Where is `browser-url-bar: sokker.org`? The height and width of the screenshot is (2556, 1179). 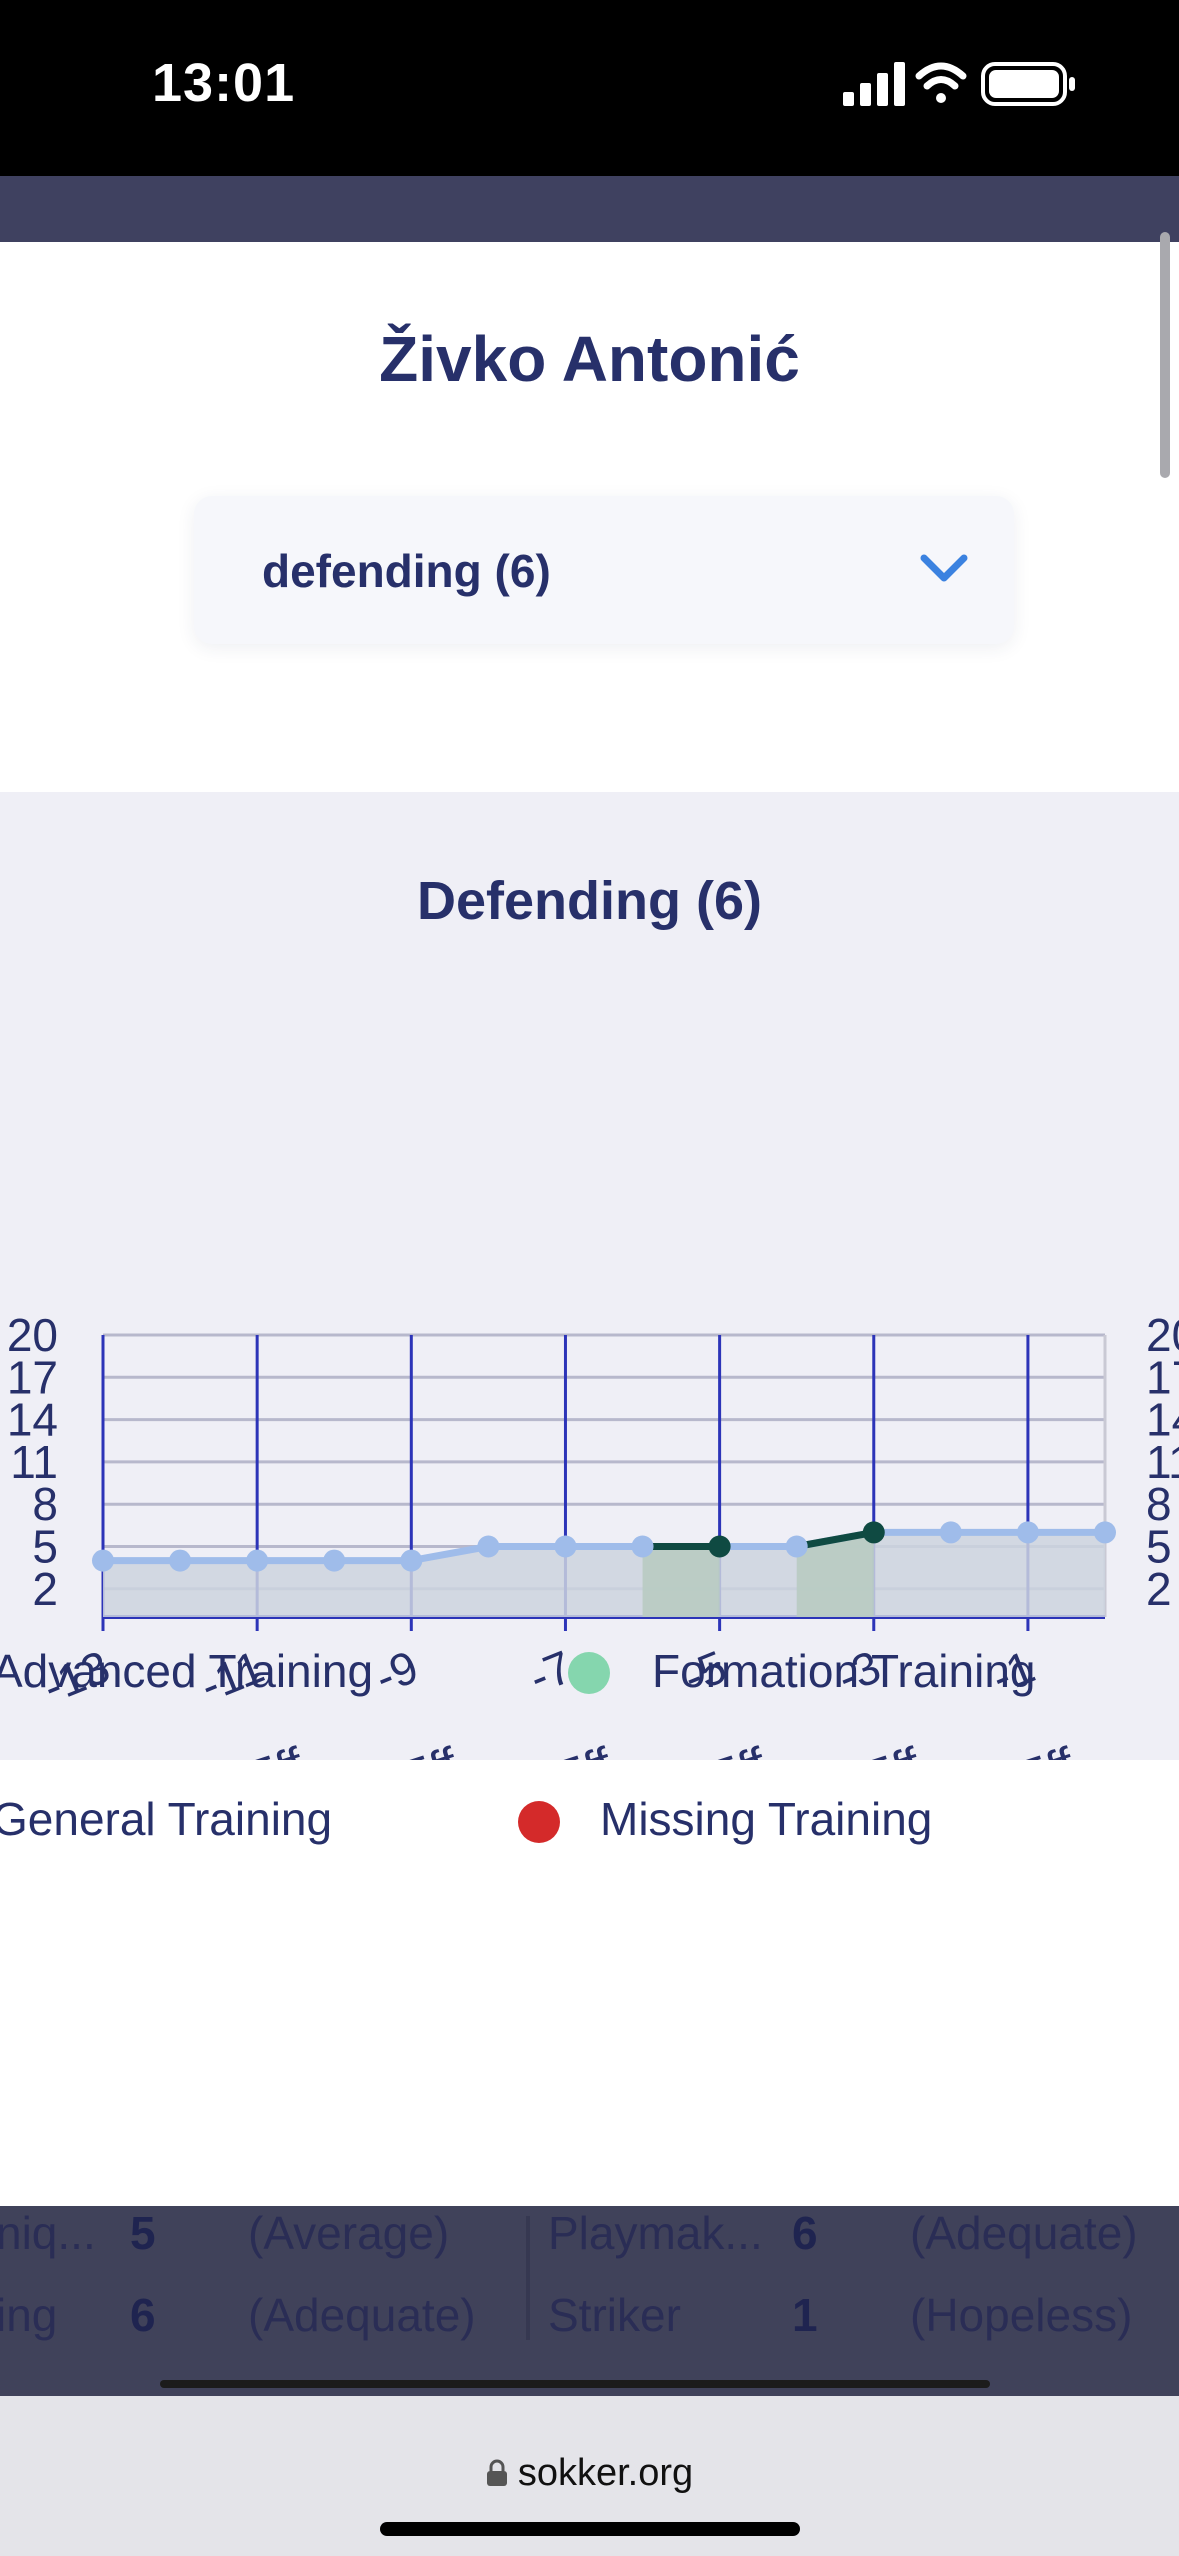
browser-url-bar: sokker.org is located at coordinates (589, 2468).